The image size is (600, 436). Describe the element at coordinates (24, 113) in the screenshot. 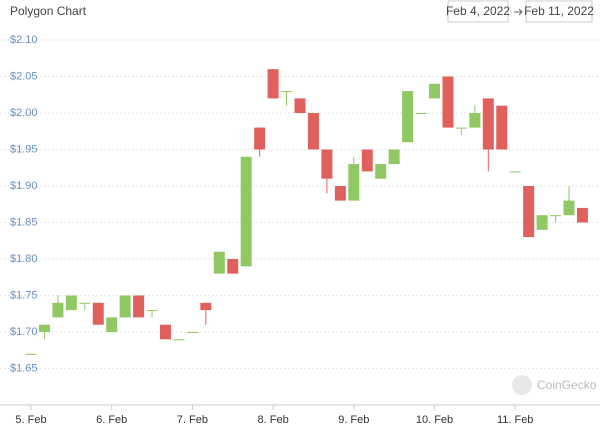

I see `y-tick-label: $2.00` at that location.